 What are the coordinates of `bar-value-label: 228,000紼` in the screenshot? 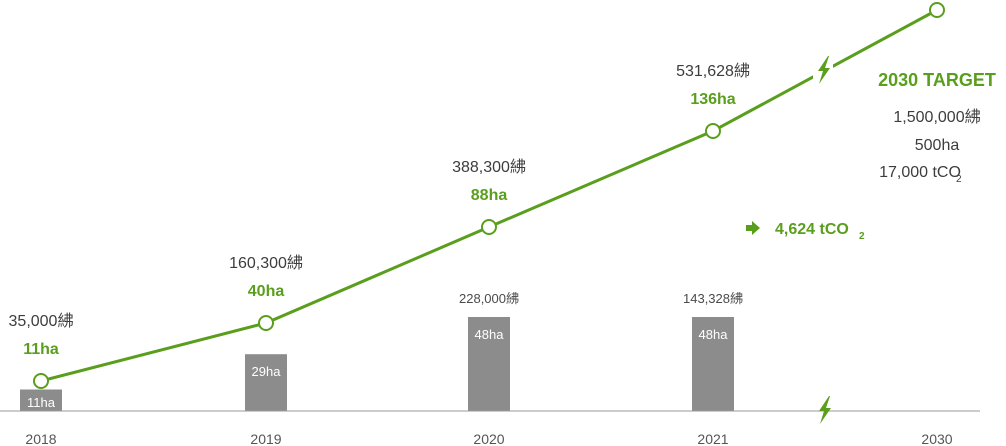 It's located at (489, 298).